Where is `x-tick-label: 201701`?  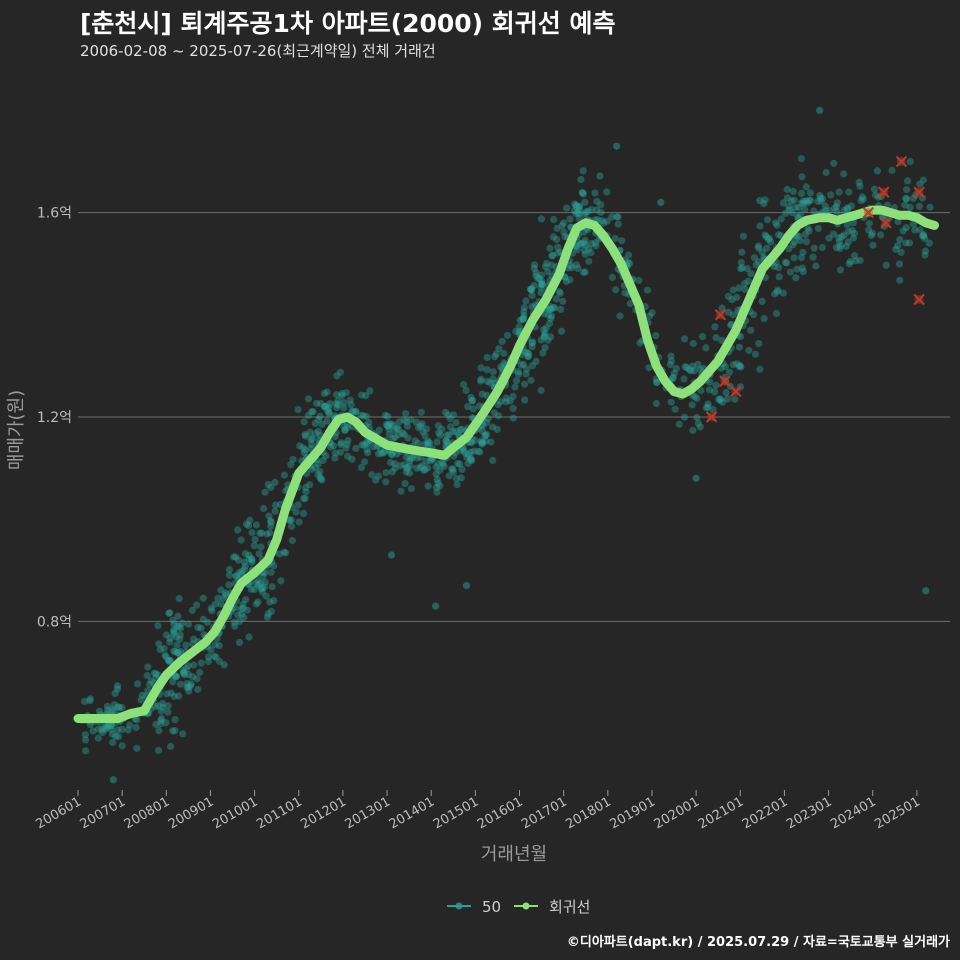 x-tick-label: 201701 is located at coordinates (544, 813).